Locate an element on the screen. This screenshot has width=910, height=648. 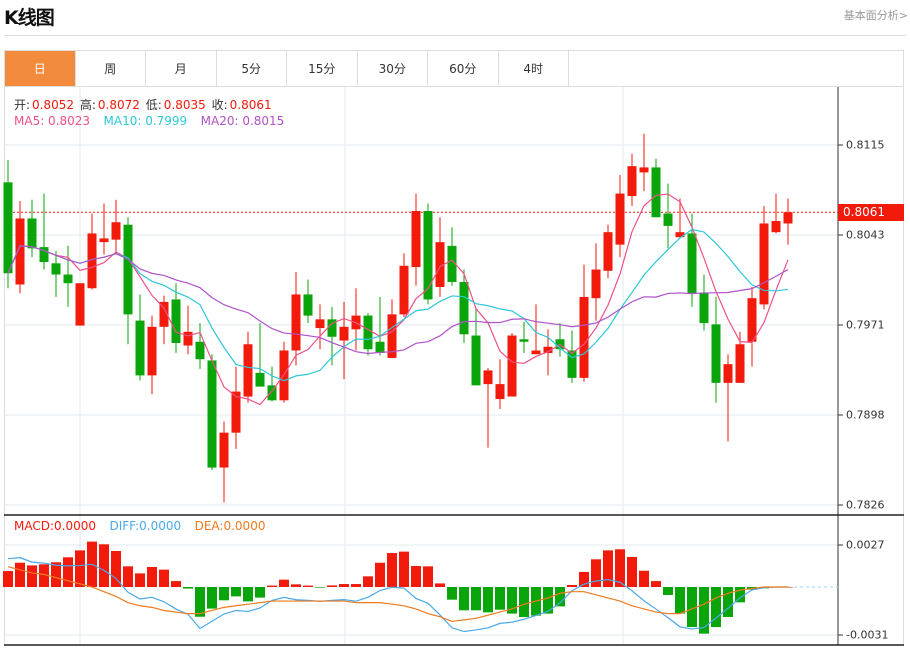
tab-month: 月 is located at coordinates (181, 68).